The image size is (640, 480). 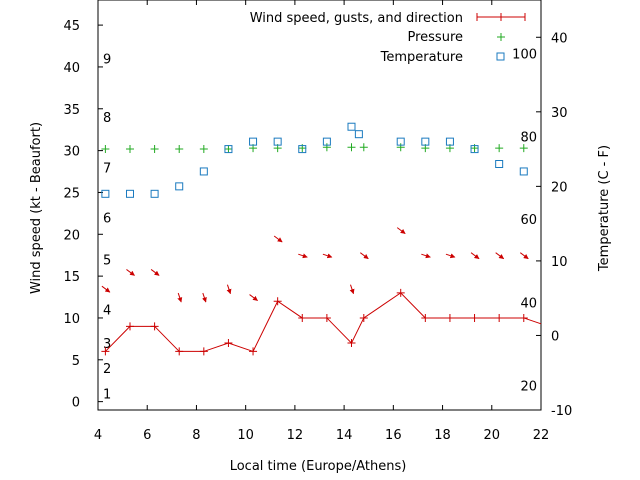 I want to click on y-tick-label: 30, so click(x=71, y=152).